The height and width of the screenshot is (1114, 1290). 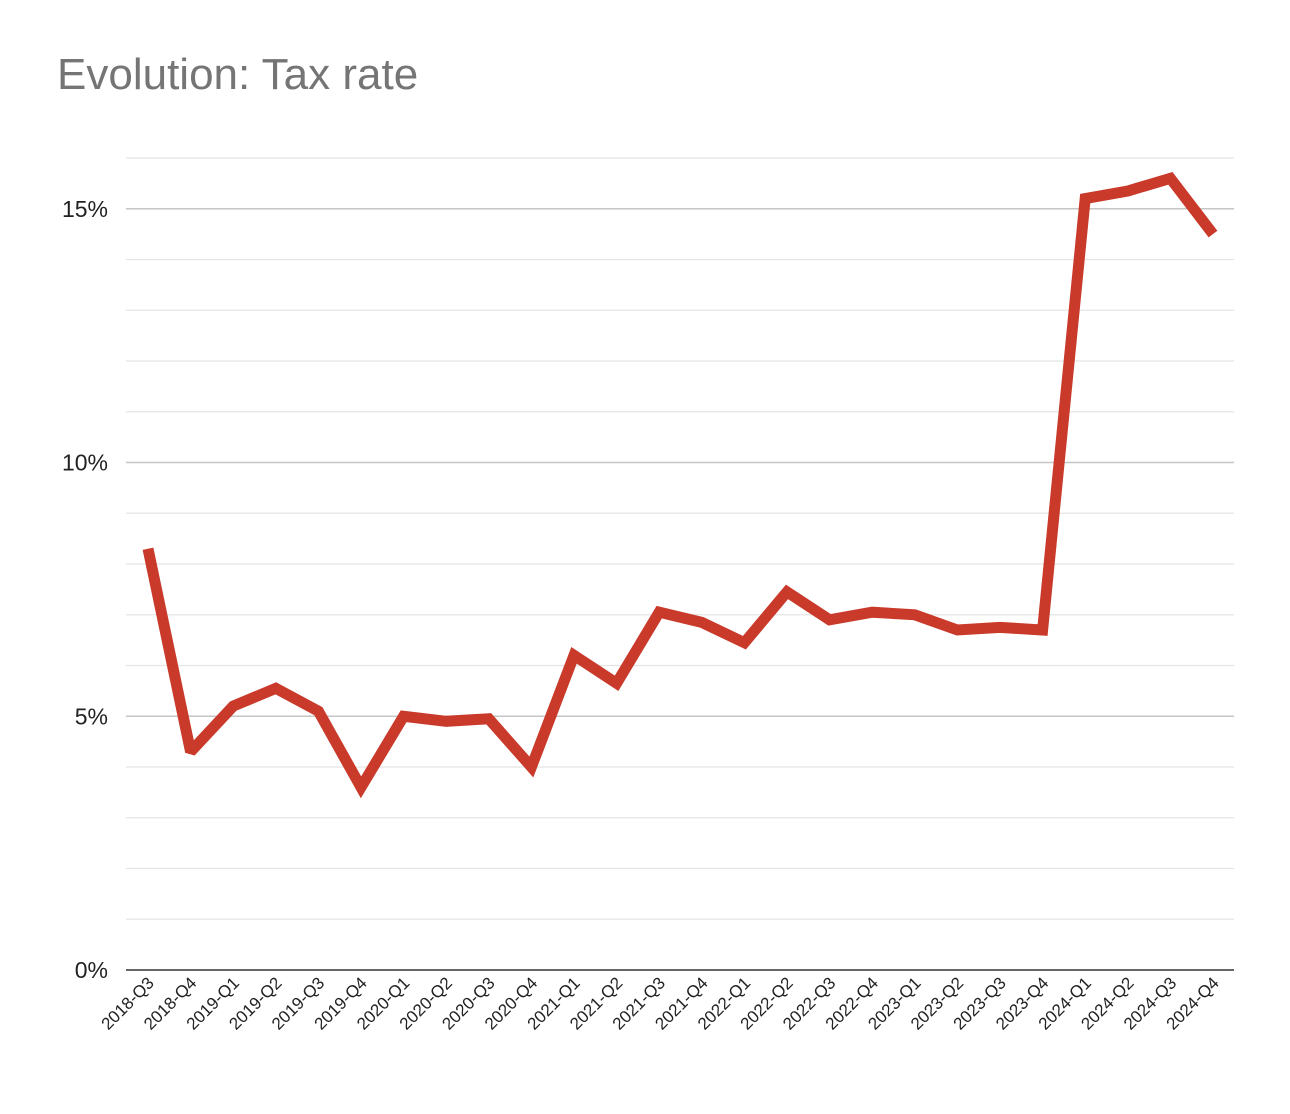 What do you see at coordinates (85, 589) in the screenshot?
I see `y-axis-tick-labels: 0% 5% 10% 15%` at bounding box center [85, 589].